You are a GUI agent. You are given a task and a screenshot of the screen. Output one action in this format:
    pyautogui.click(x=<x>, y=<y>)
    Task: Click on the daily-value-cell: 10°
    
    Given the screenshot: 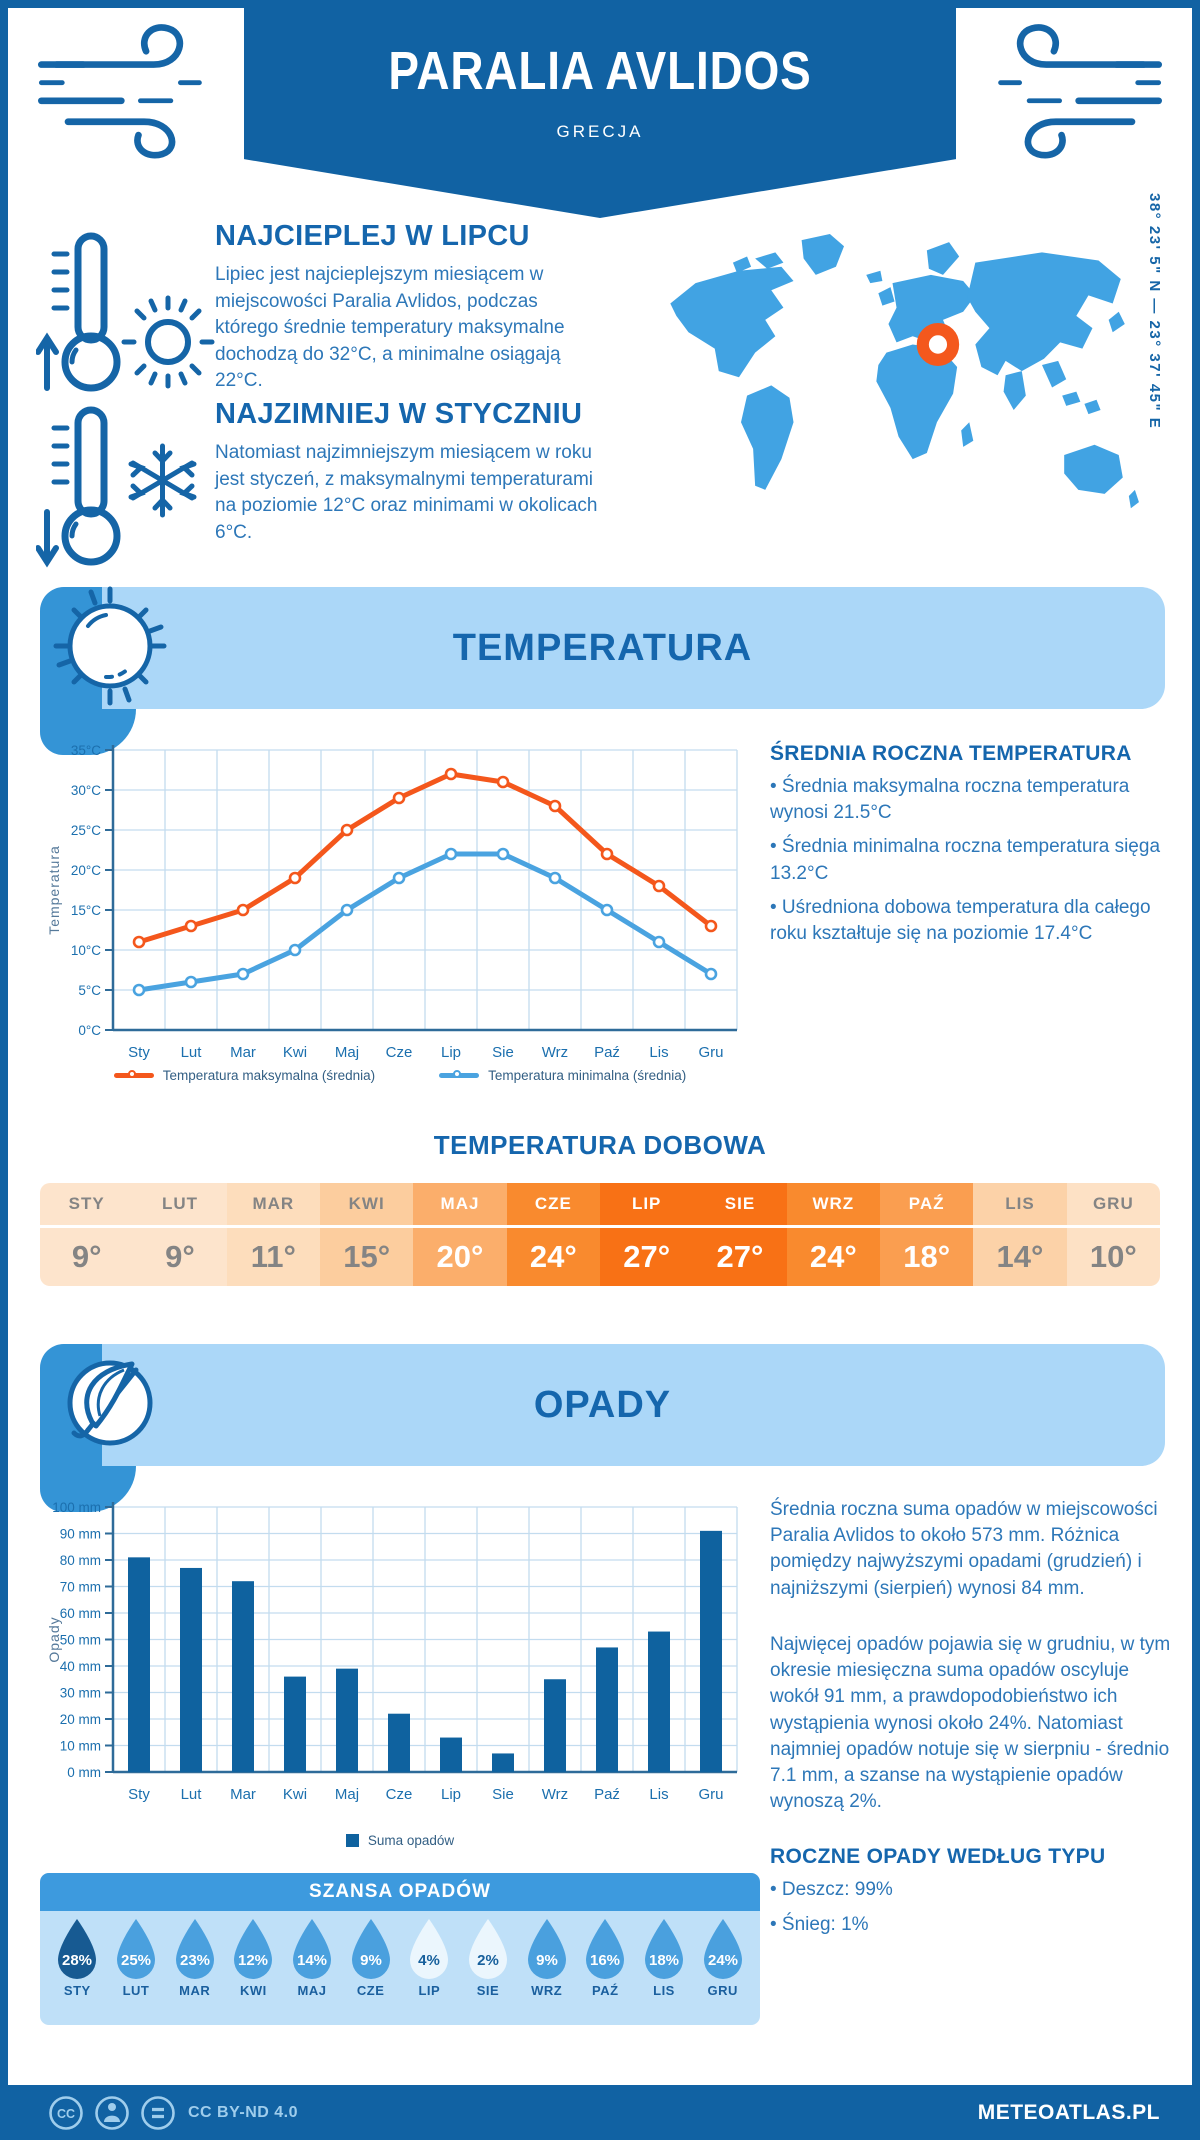 What is the action you would take?
    pyautogui.click(x=1113, y=1257)
    